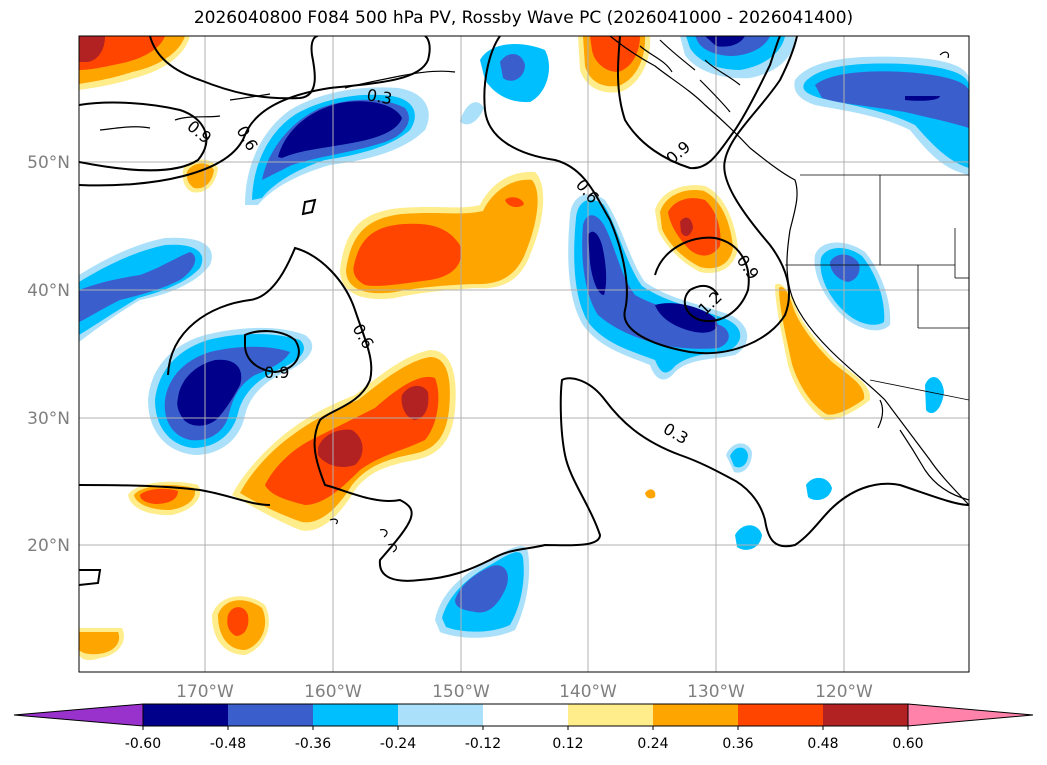 The width and height of the screenshot is (1047, 765). Describe the element at coordinates (48, 419) in the screenshot. I see `lat-label: 30°N` at that location.